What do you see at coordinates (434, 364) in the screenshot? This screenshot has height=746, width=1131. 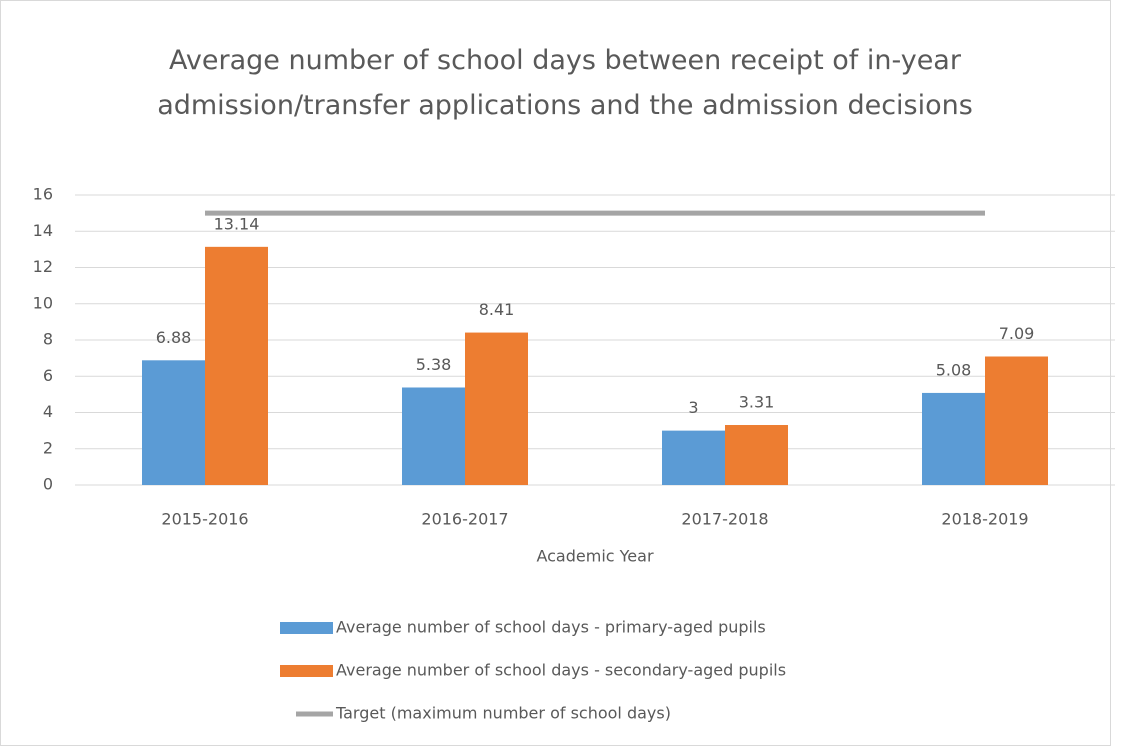 I see `data-label: 5.38` at bounding box center [434, 364].